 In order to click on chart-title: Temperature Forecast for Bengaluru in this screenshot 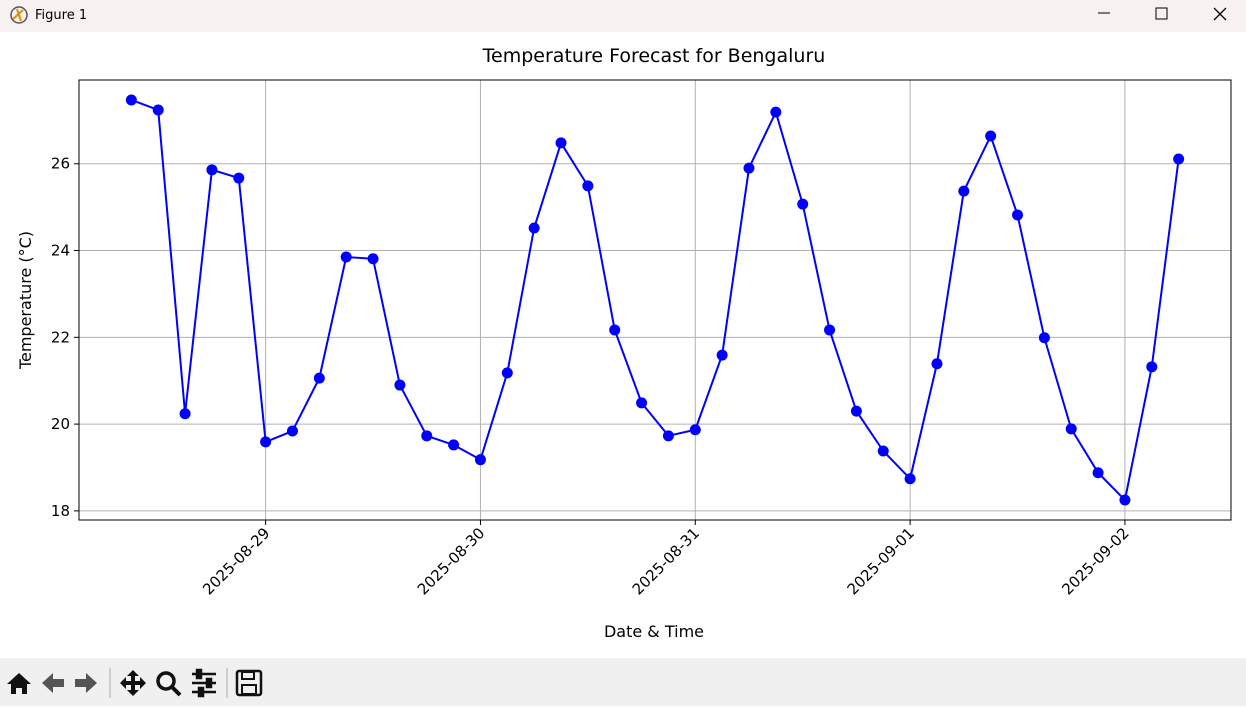, I will do `click(654, 56)`.